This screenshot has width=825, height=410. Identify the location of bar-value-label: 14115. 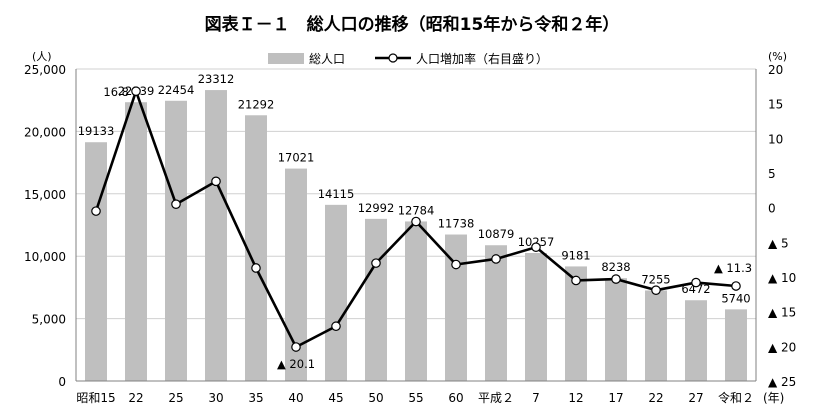
(336, 194).